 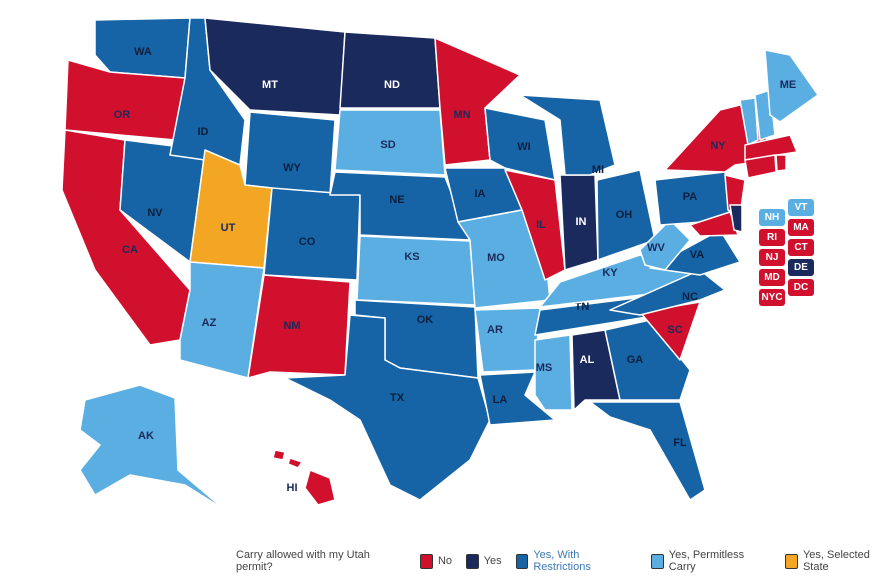 I want to click on state-co: CO, so click(x=312, y=234).